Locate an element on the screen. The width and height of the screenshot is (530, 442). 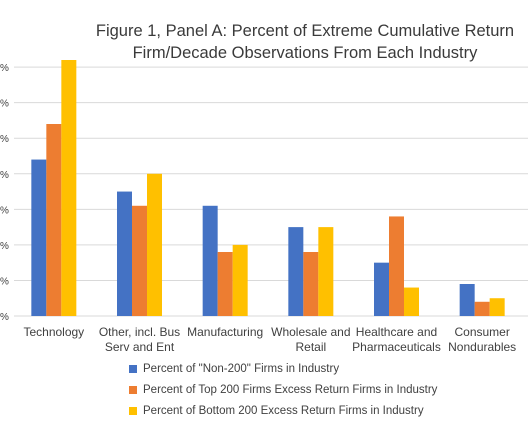
category-label: Wholesale and is located at coordinates (310, 332).